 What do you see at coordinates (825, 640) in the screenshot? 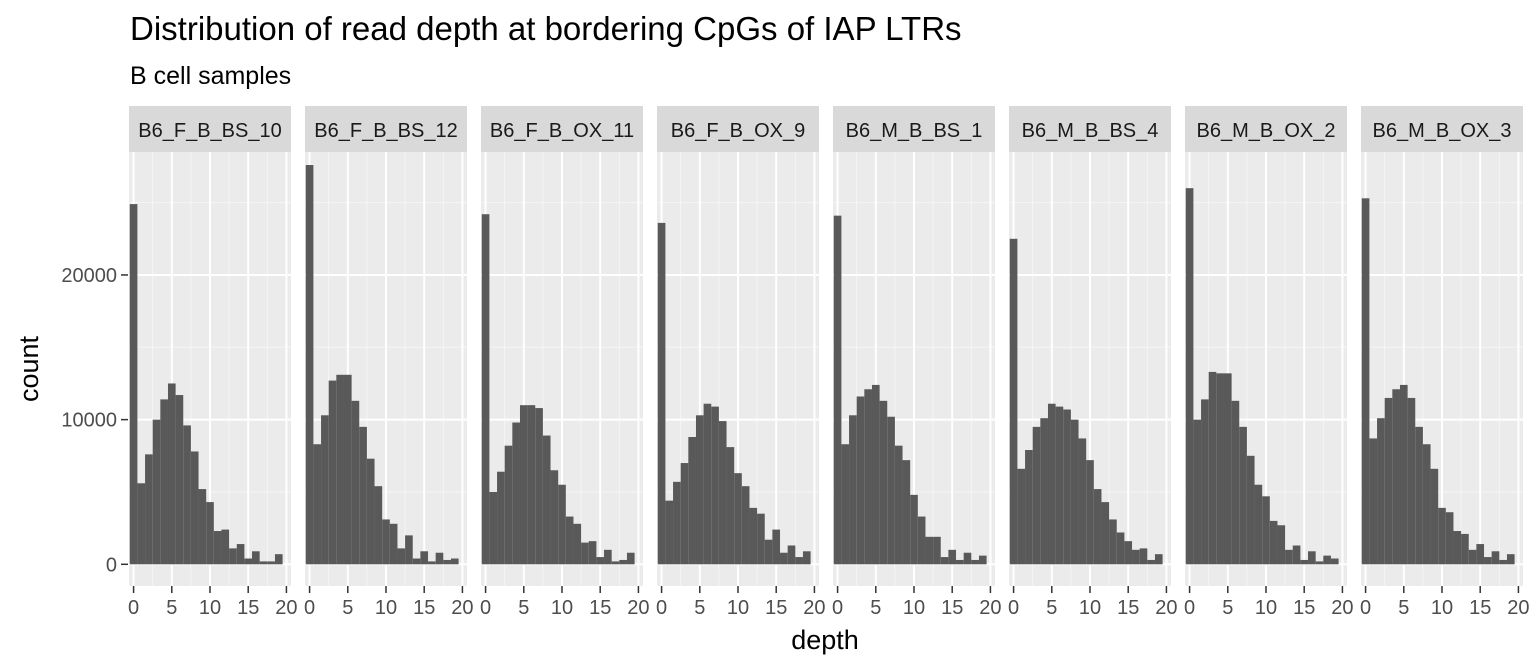
I see `x-axis-title: depth` at bounding box center [825, 640].